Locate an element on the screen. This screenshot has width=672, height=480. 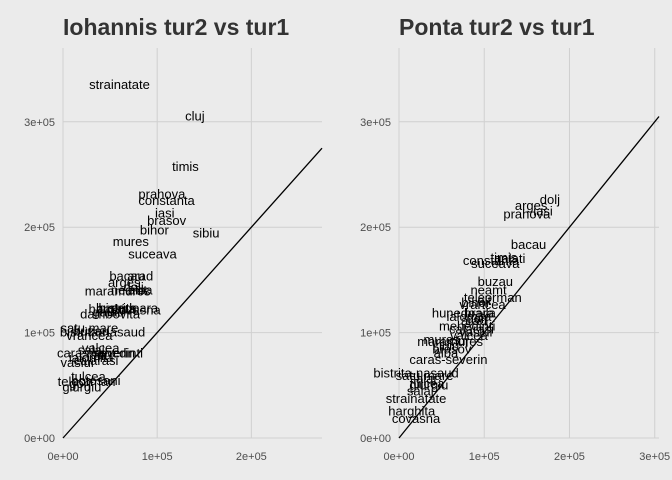
iohannis-point-label: bihor is located at coordinates (155, 229).